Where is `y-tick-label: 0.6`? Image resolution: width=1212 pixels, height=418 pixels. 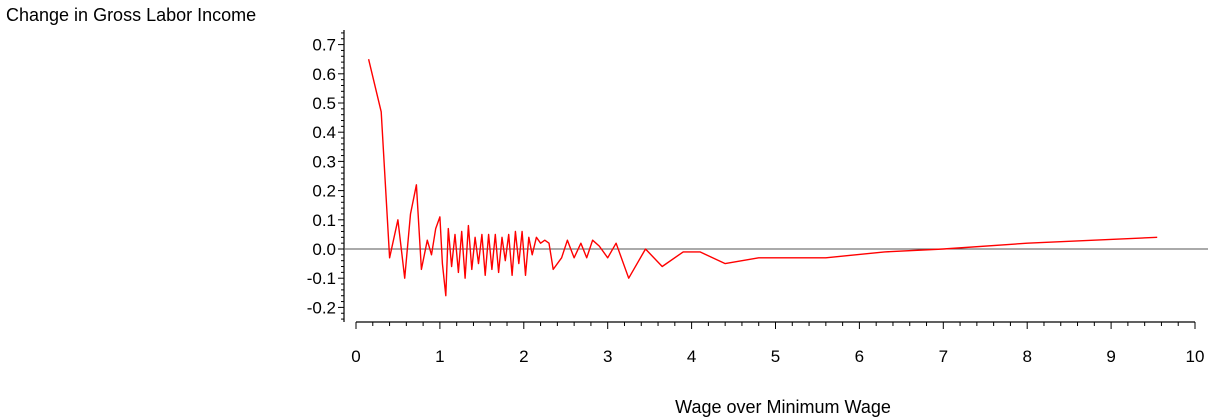 y-tick-label: 0.6 is located at coordinates (324, 74).